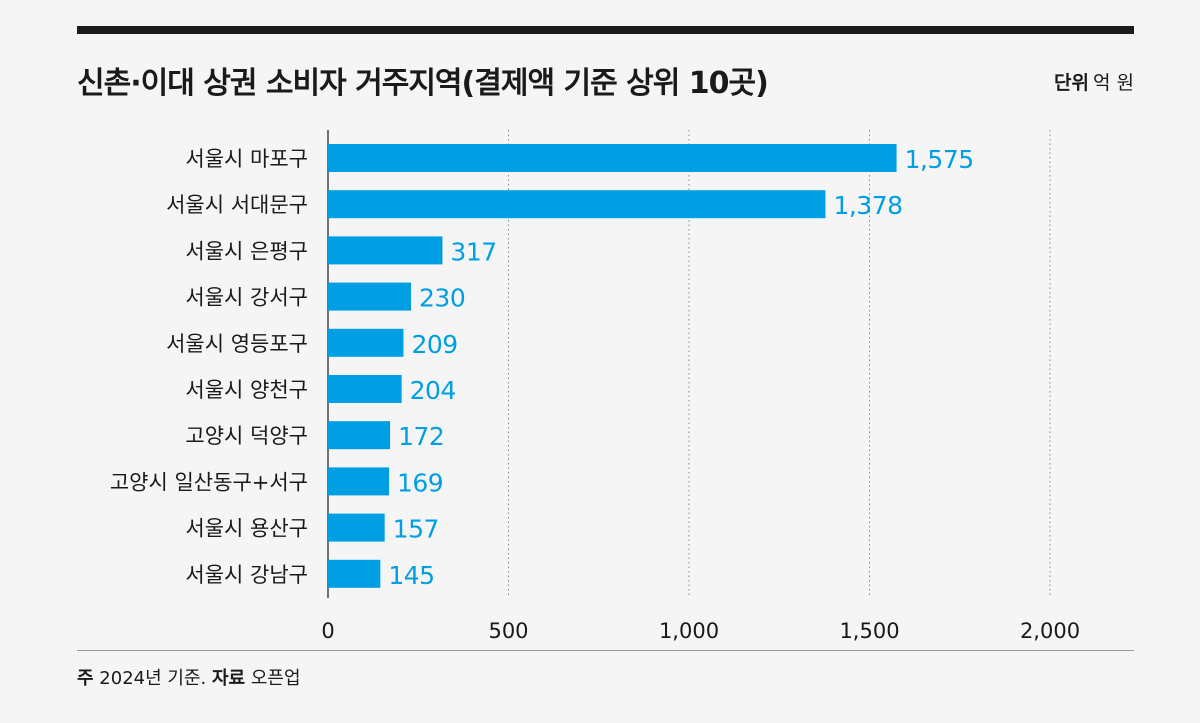  What do you see at coordinates (1050, 631) in the screenshot?
I see `x-tick-label: 2,000` at bounding box center [1050, 631].